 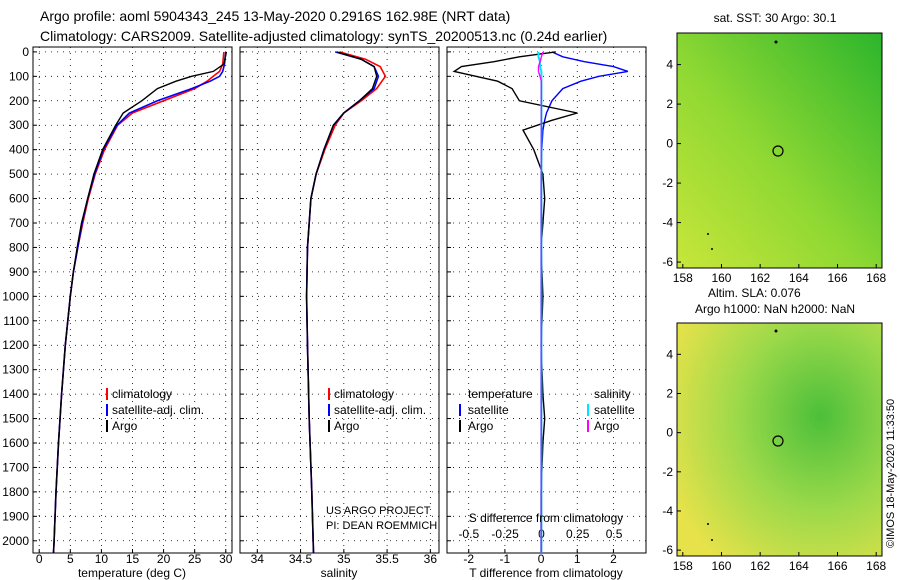 What do you see at coordinates (775, 18) in the screenshot?
I see `sst-map-title: sat. SST: 30 Argo: 30.1` at bounding box center [775, 18].